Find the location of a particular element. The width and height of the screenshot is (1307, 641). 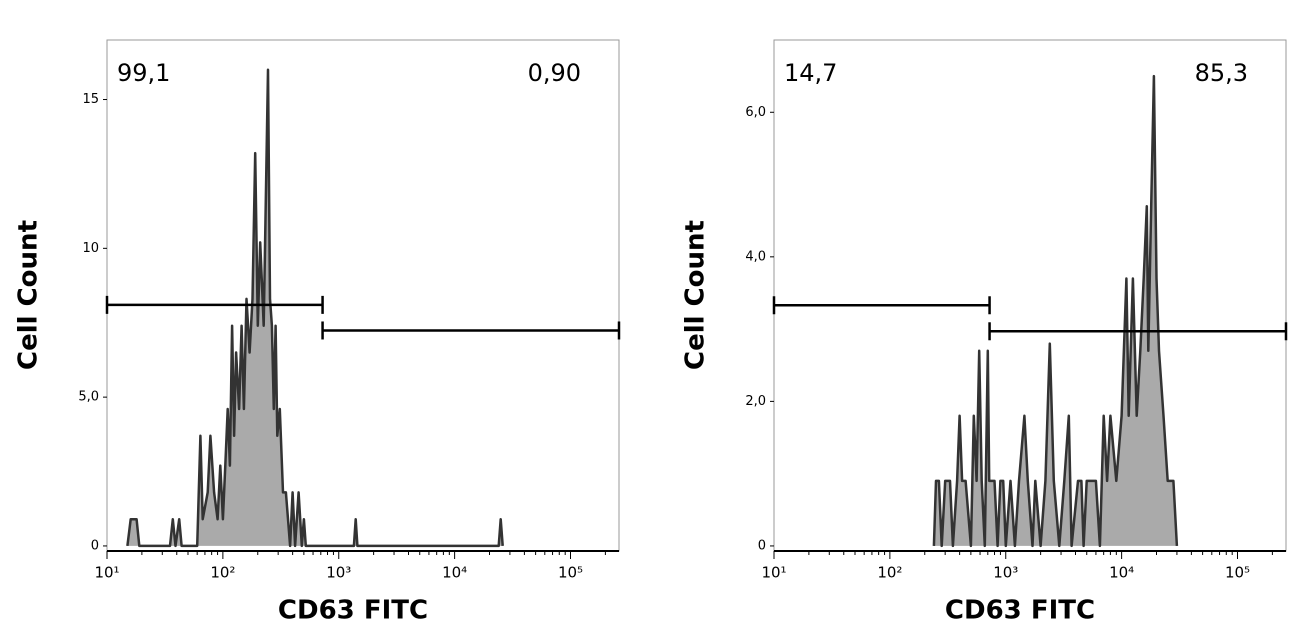

gate-label: 99,1 is located at coordinates (143, 73).